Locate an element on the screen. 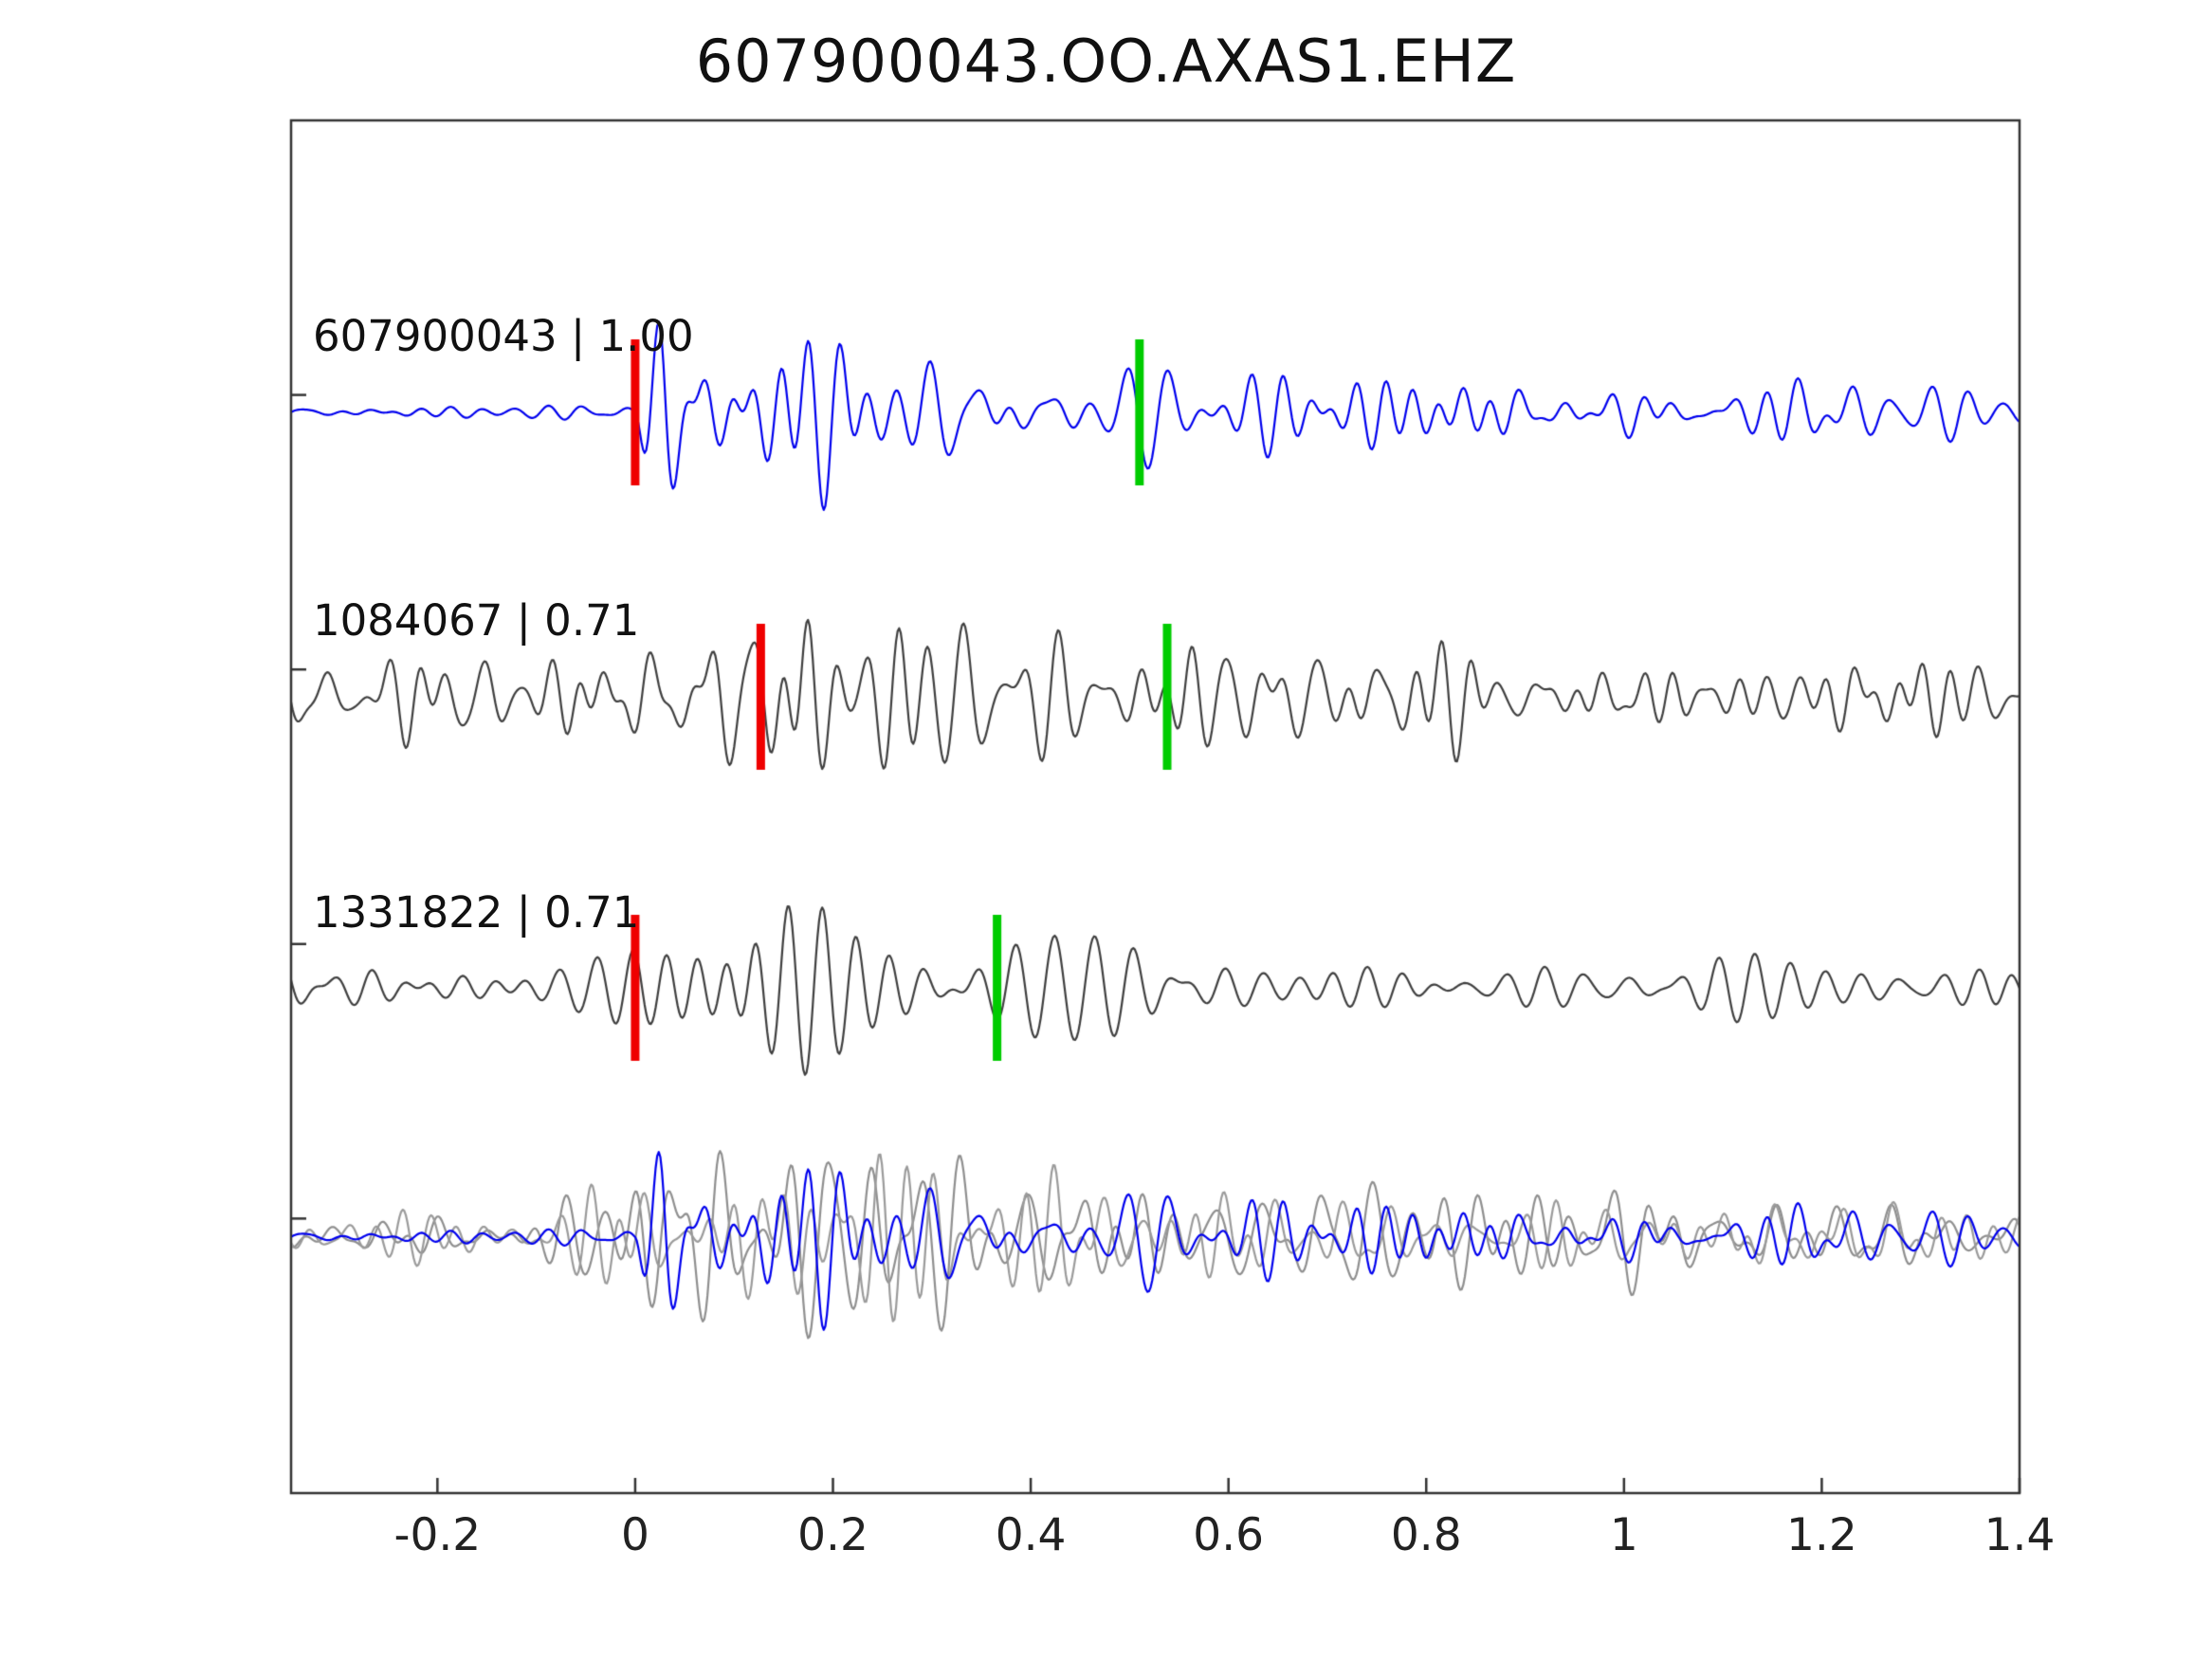 This screenshot has height=1659, width=2212. trace-label-detection-2: 1331822 | 0.71 is located at coordinates (476, 912).